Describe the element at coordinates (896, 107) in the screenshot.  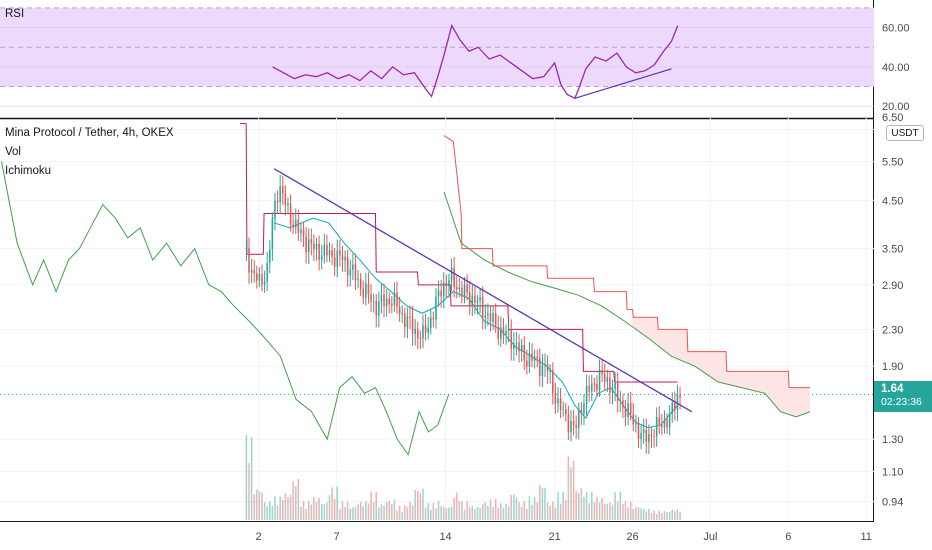
I see `rsi-tick-label: 20.00` at that location.